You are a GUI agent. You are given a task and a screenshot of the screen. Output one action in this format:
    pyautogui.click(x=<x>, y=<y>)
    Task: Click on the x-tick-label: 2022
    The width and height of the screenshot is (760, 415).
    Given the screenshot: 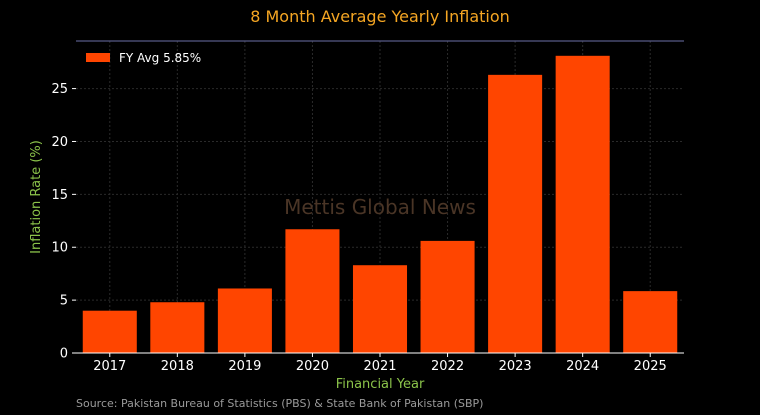 What is the action you would take?
    pyautogui.click(x=447, y=366)
    